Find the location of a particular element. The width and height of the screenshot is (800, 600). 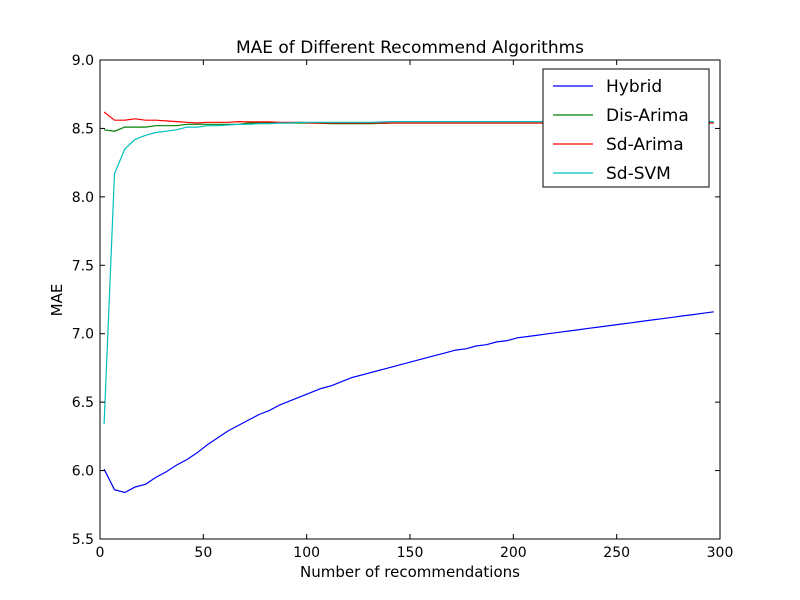

x-tick-label: 50 is located at coordinates (203, 553).